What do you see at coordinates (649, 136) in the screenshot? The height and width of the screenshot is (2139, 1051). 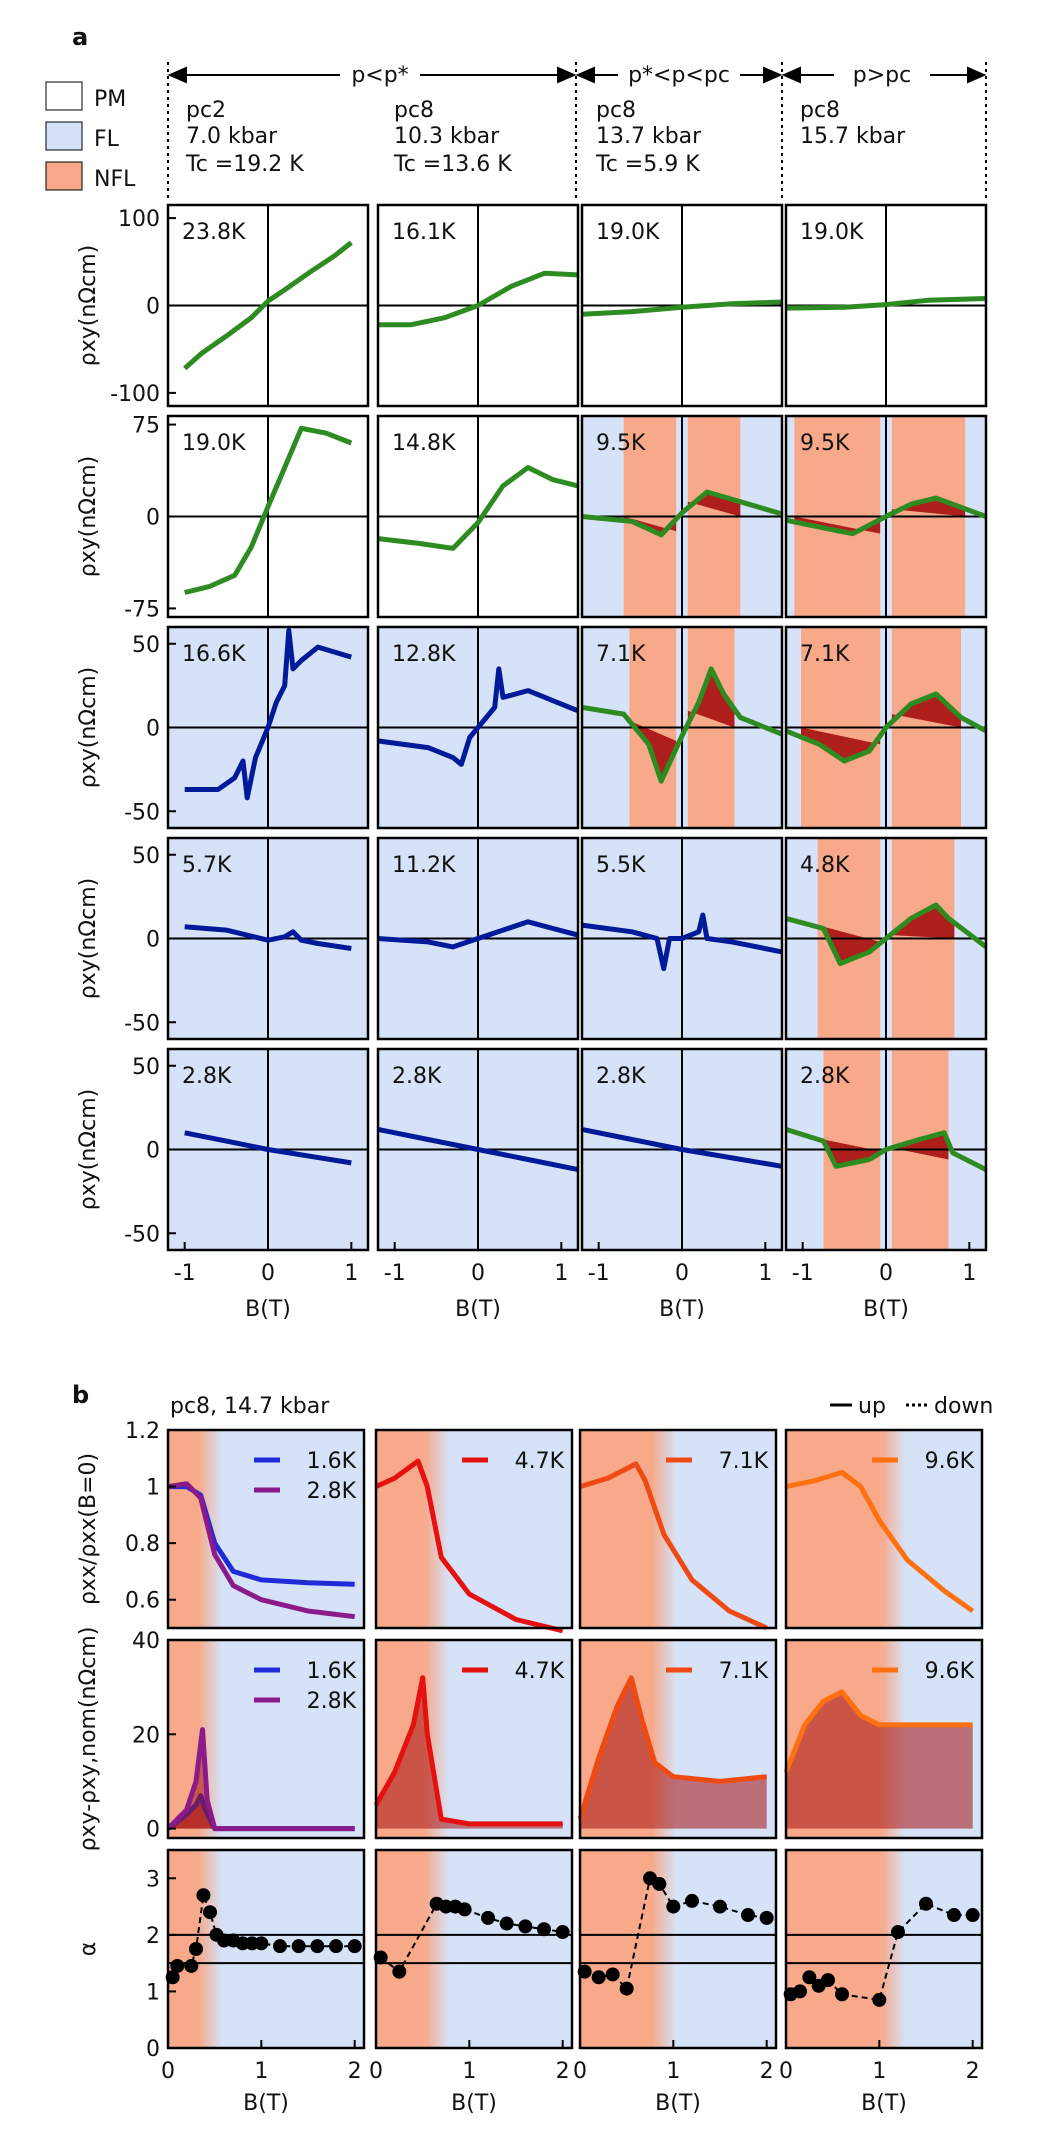 I see `col3-pressure: 13.7 kbar` at bounding box center [649, 136].